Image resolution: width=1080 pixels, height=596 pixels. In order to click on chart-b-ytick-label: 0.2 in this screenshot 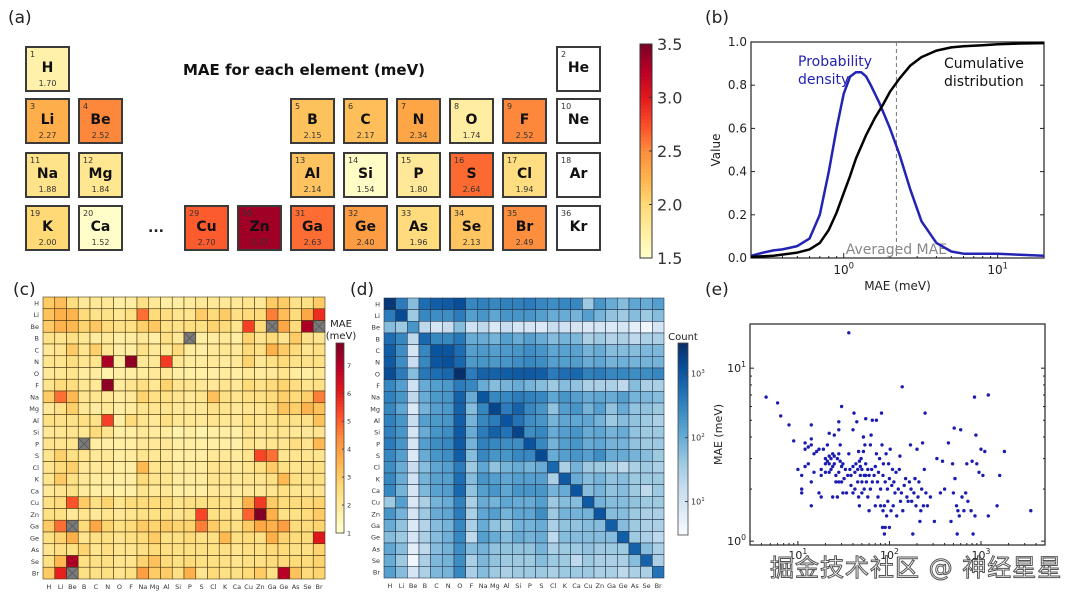, I will do `click(737, 215)`.